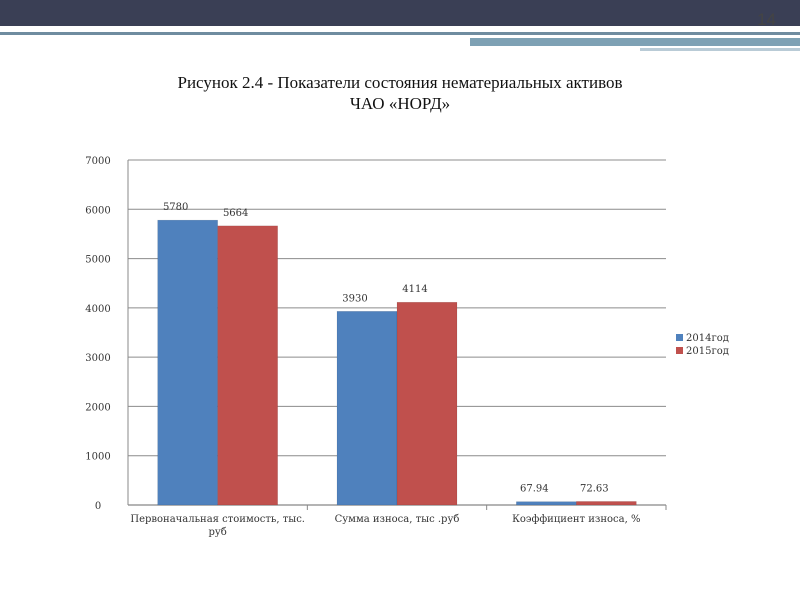 The image size is (800, 600). I want to click on y-tick-label: 5000, so click(97, 260).